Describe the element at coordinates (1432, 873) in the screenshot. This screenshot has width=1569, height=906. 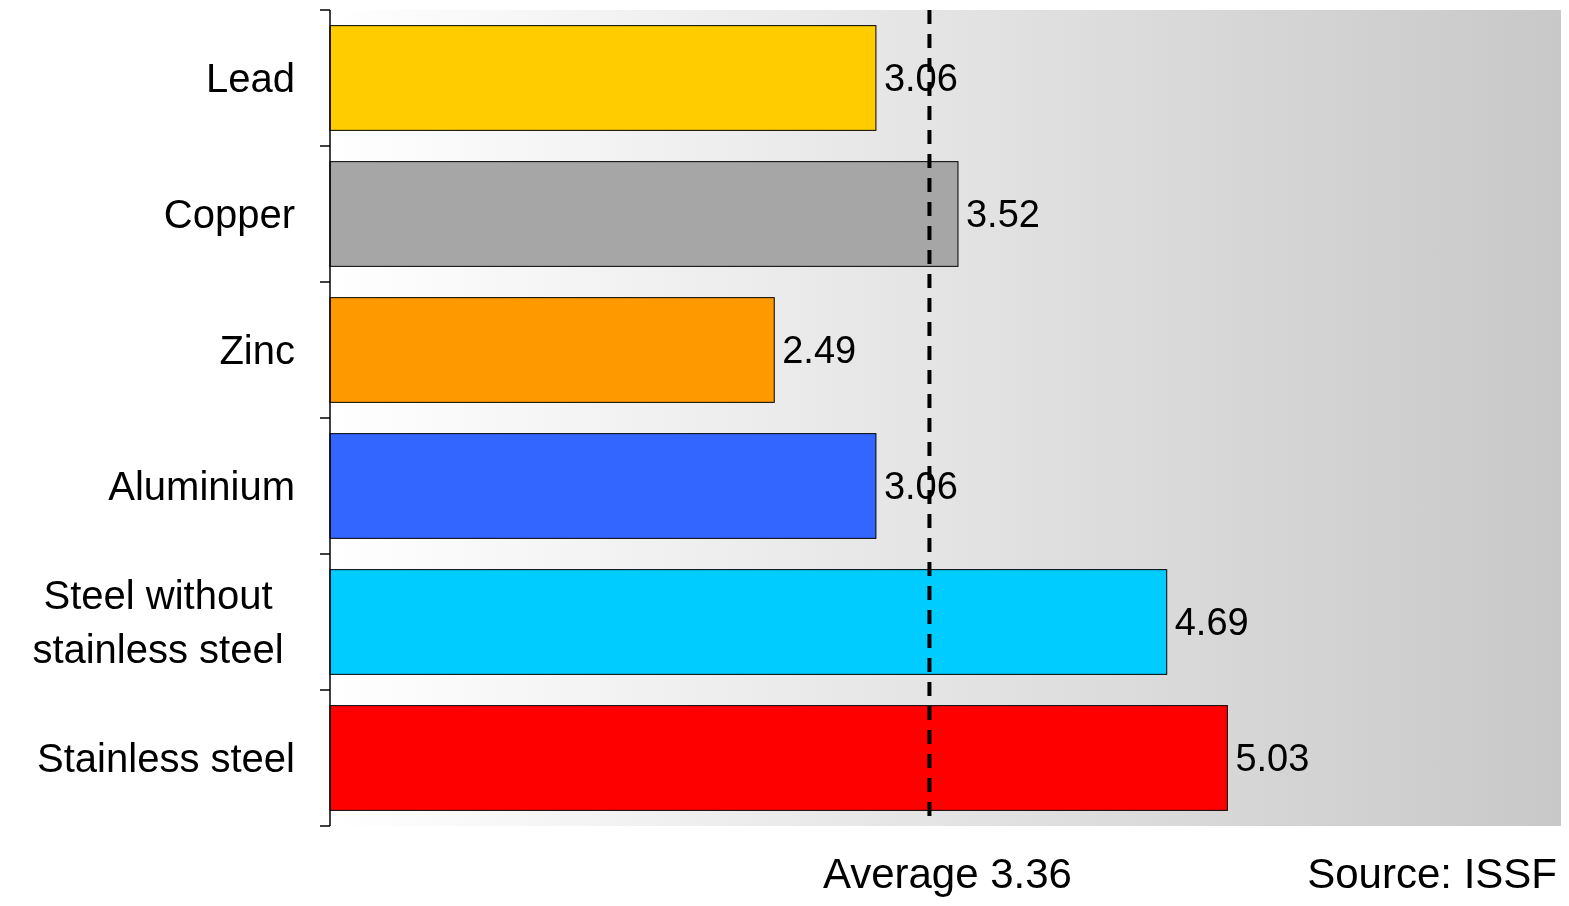
I see `source-note: Source: ISSF` at that location.